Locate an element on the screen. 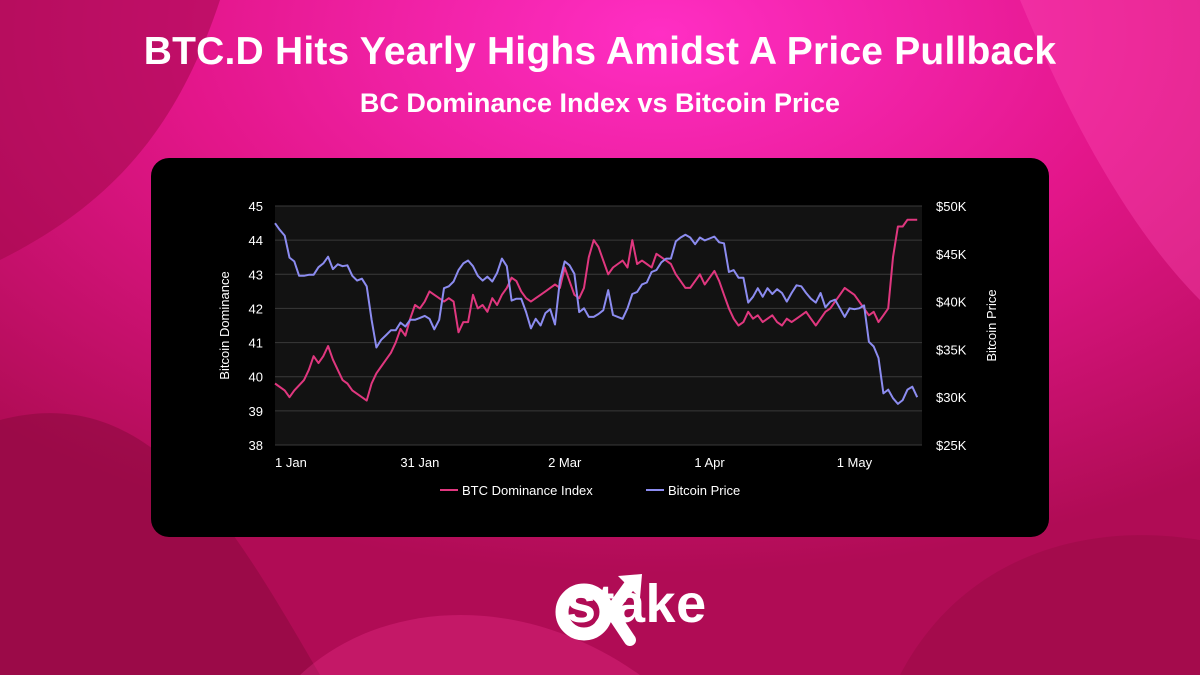 This screenshot has height=675, width=1200. page-subtitle: BC Dominance Index vs Bitcoin Price is located at coordinates (600, 103).